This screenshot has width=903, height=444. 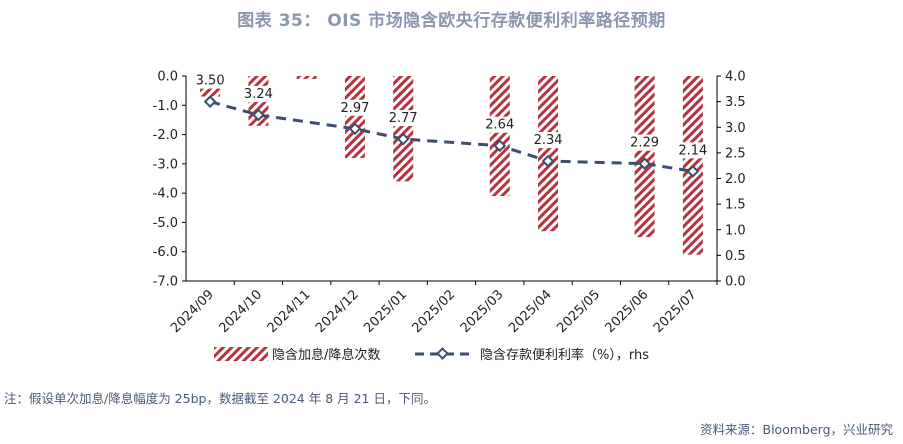 What do you see at coordinates (240, 311) in the screenshot?
I see `x-tick-label: 2024/10` at bounding box center [240, 311].